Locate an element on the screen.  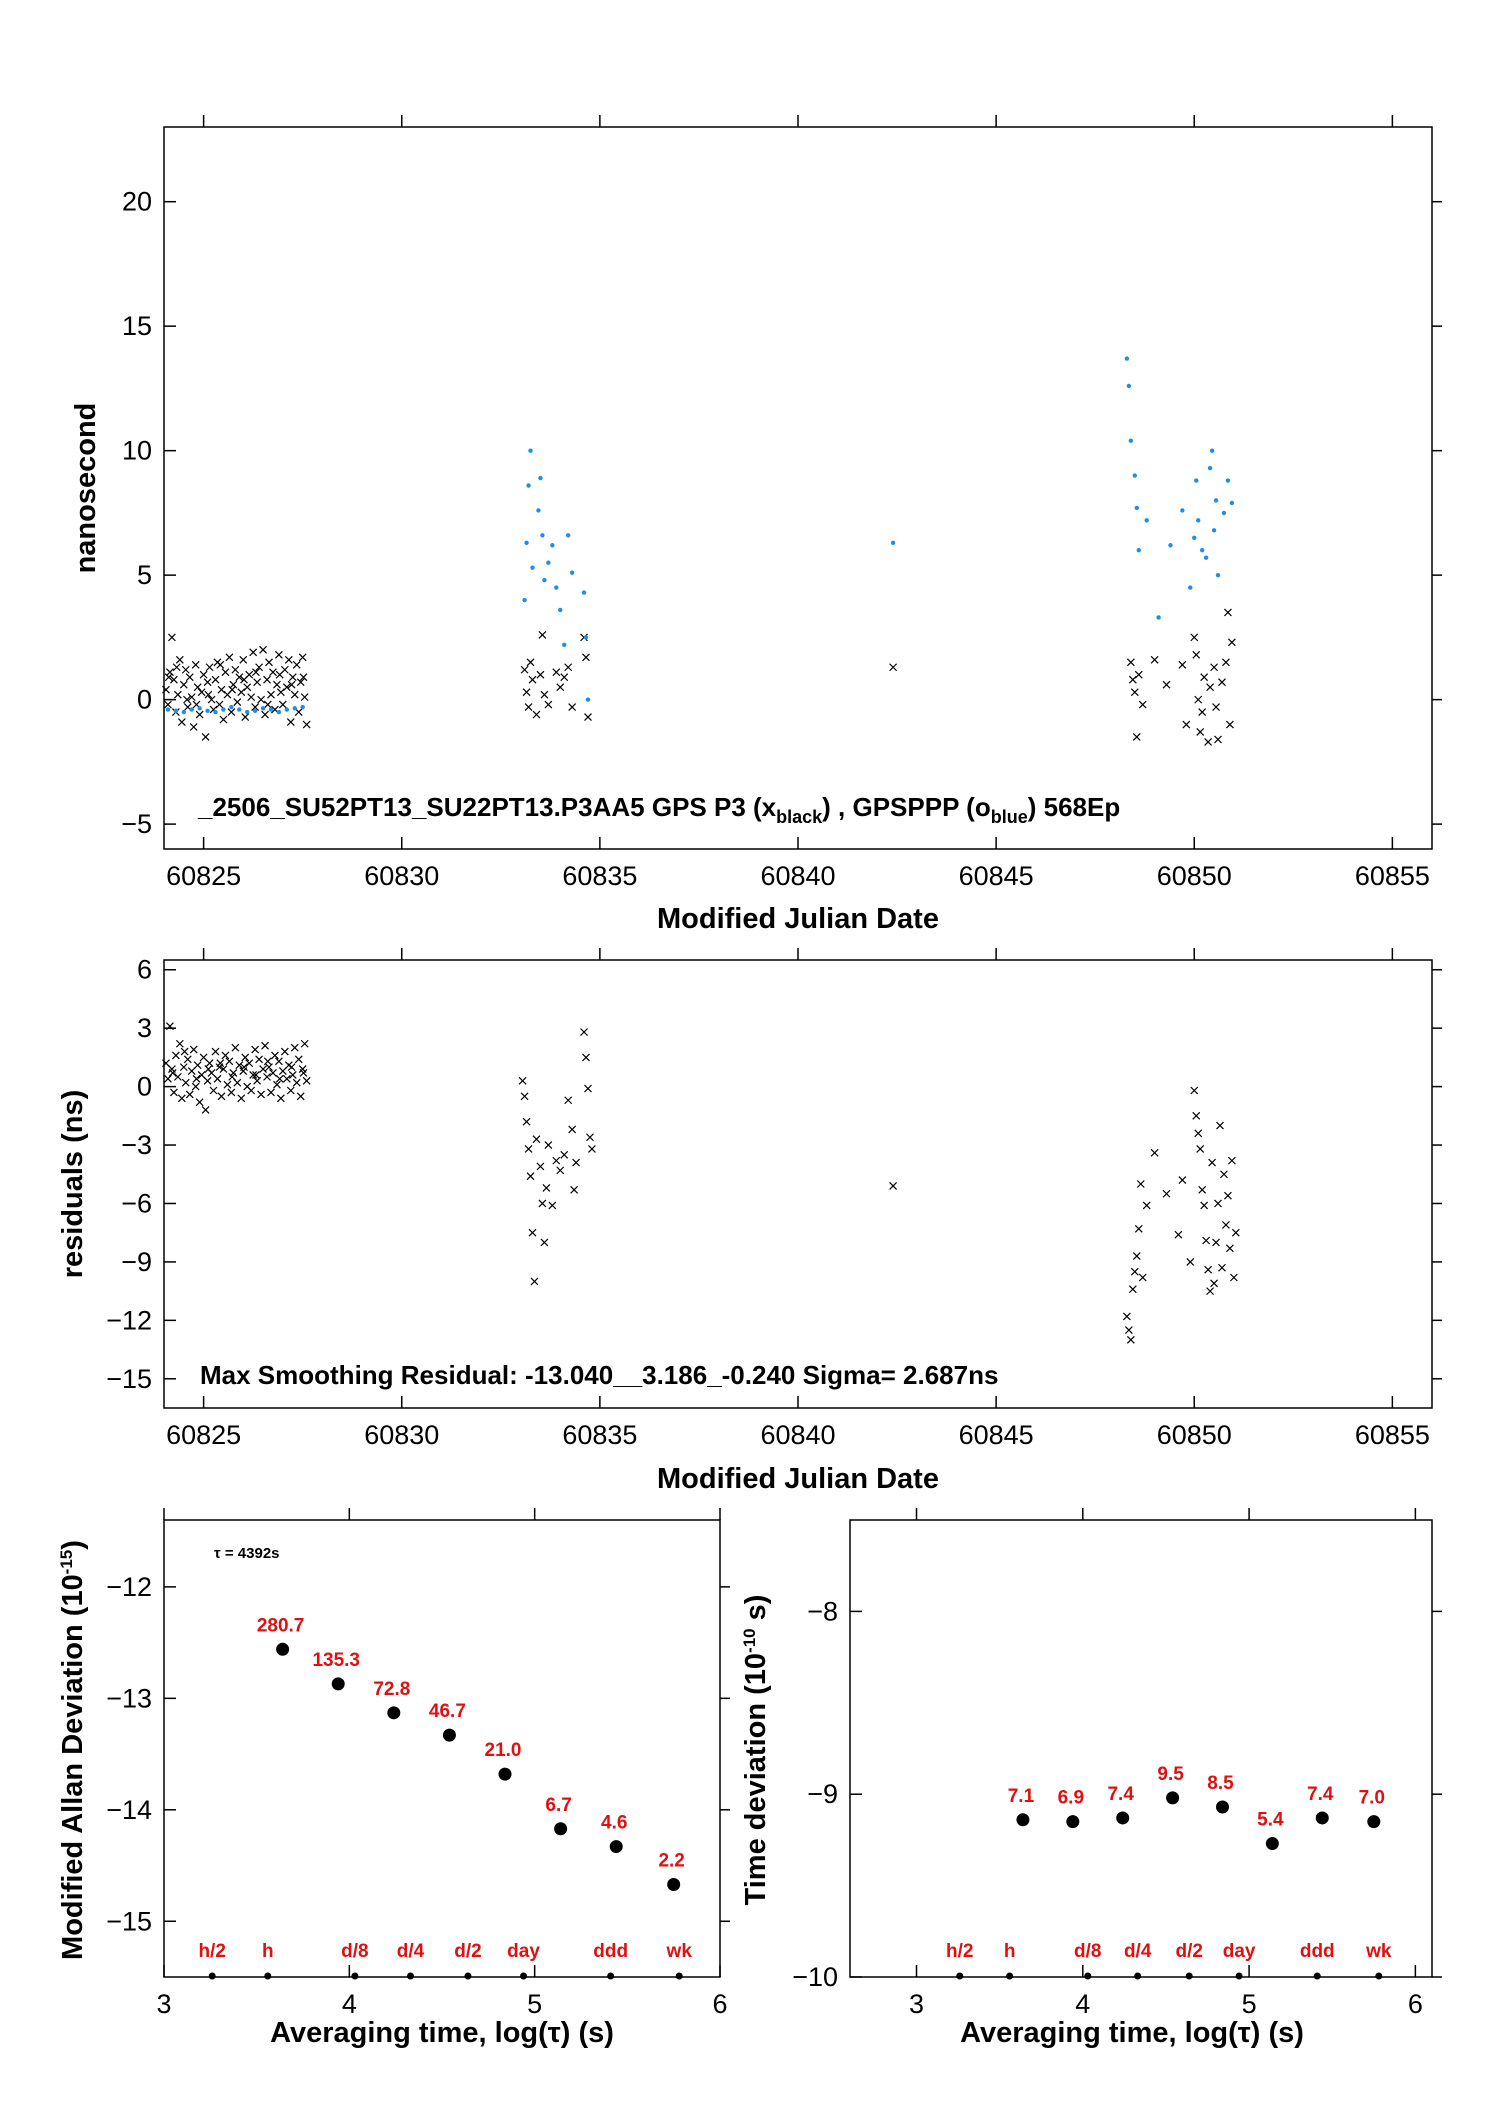
deviation-value-label: 7.4 is located at coordinates (1320, 1794).